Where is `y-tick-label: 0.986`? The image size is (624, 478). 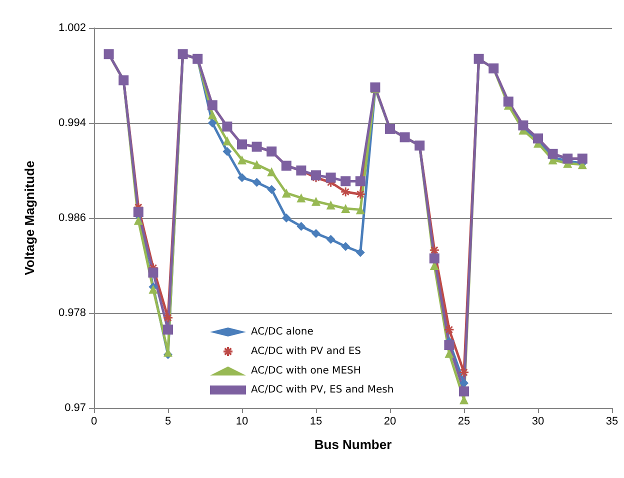
y-tick-label: 0.986 is located at coordinates (72, 218).